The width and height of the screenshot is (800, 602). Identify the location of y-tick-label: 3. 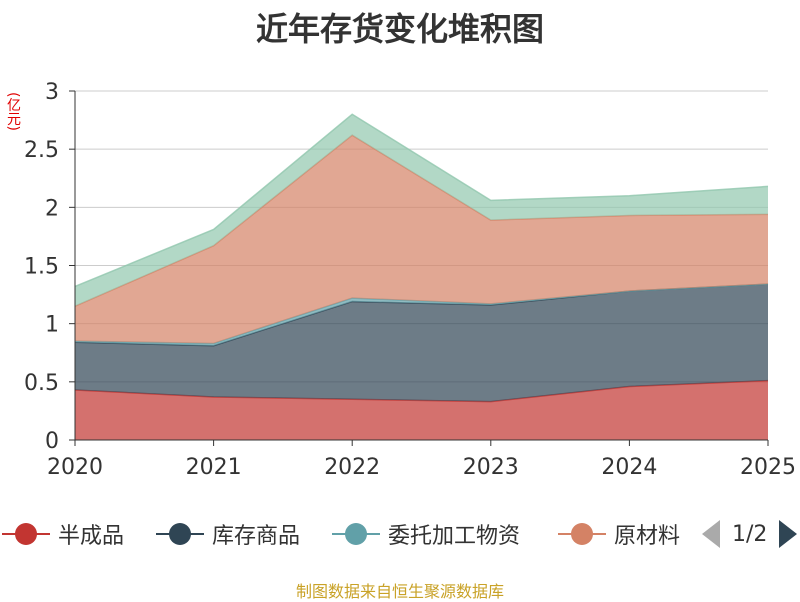
(52, 92).